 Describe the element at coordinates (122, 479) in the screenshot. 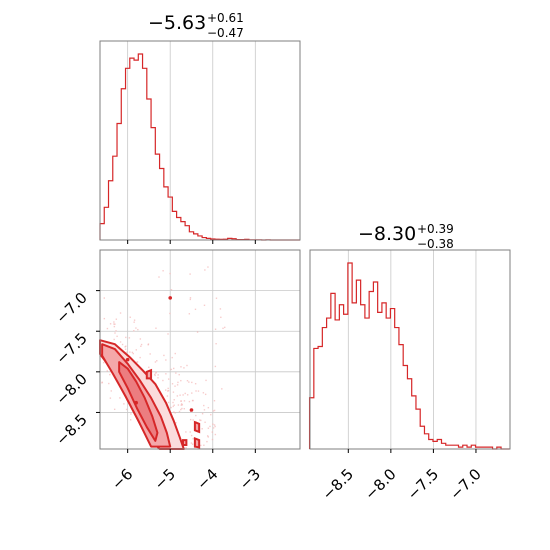

I see `x1-tick-label-0: −6` at that location.